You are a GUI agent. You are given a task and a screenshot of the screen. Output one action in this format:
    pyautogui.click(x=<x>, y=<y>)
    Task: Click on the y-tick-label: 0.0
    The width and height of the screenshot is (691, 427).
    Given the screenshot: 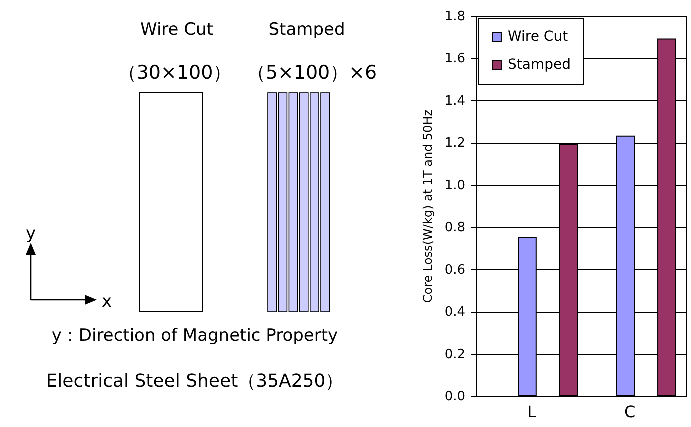 What is the action you would take?
    pyautogui.click(x=455, y=397)
    